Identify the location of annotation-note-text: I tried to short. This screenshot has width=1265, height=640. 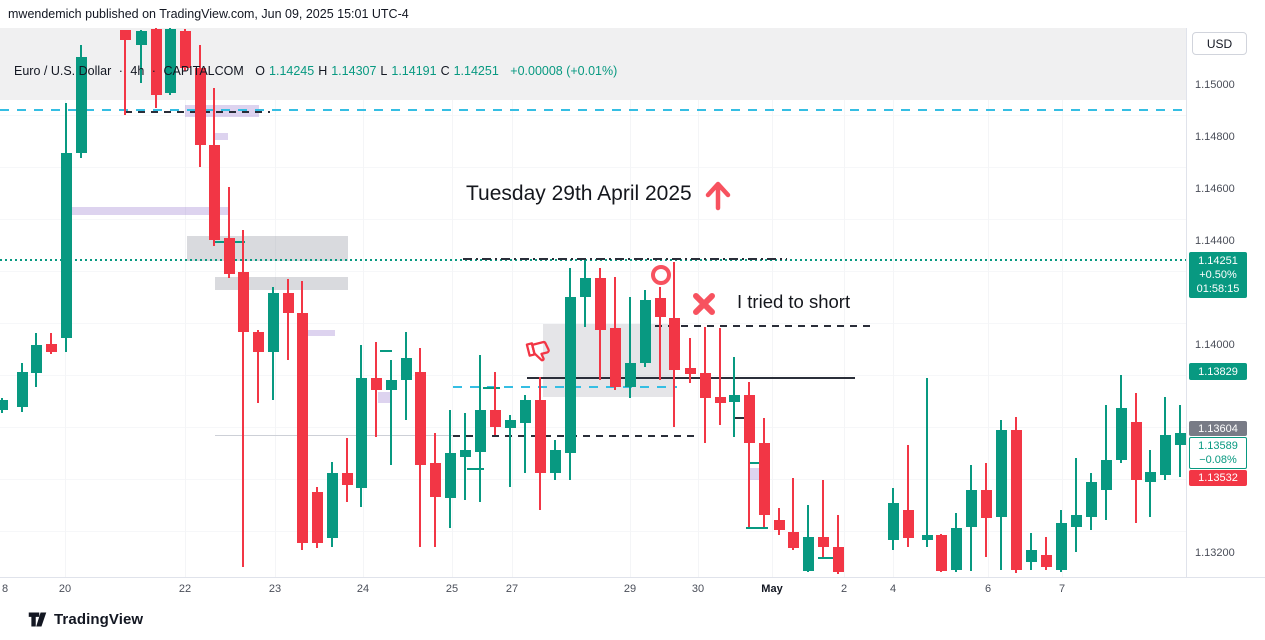
(794, 301).